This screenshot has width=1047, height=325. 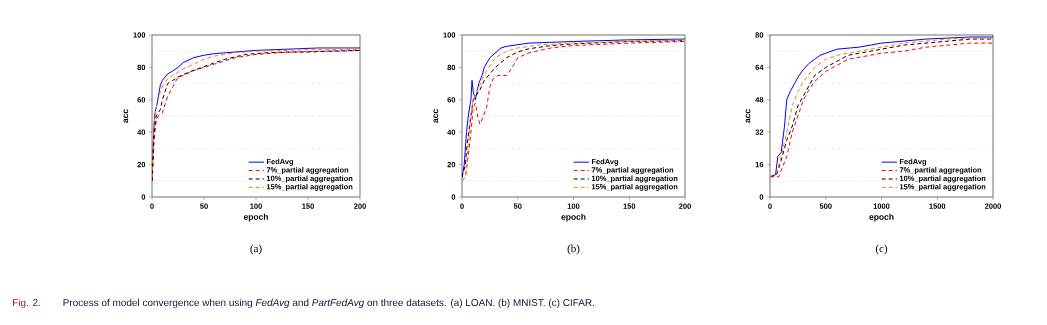 What do you see at coordinates (881, 249) in the screenshot?
I see `text: (c)` at bounding box center [881, 249].